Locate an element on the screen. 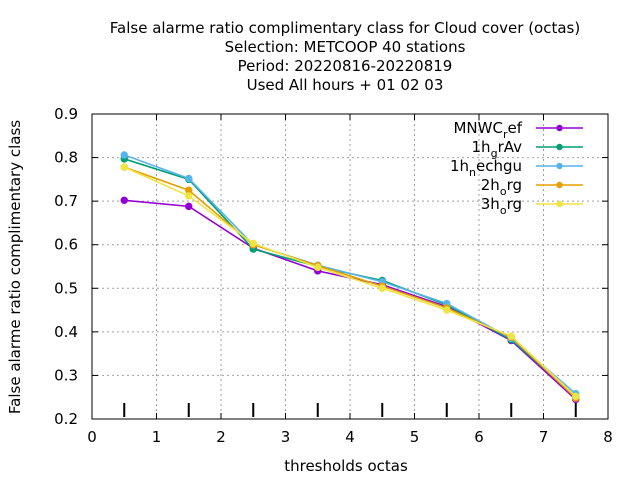 The height and width of the screenshot is (480, 640). legend-label: 2horg is located at coordinates (501, 187).